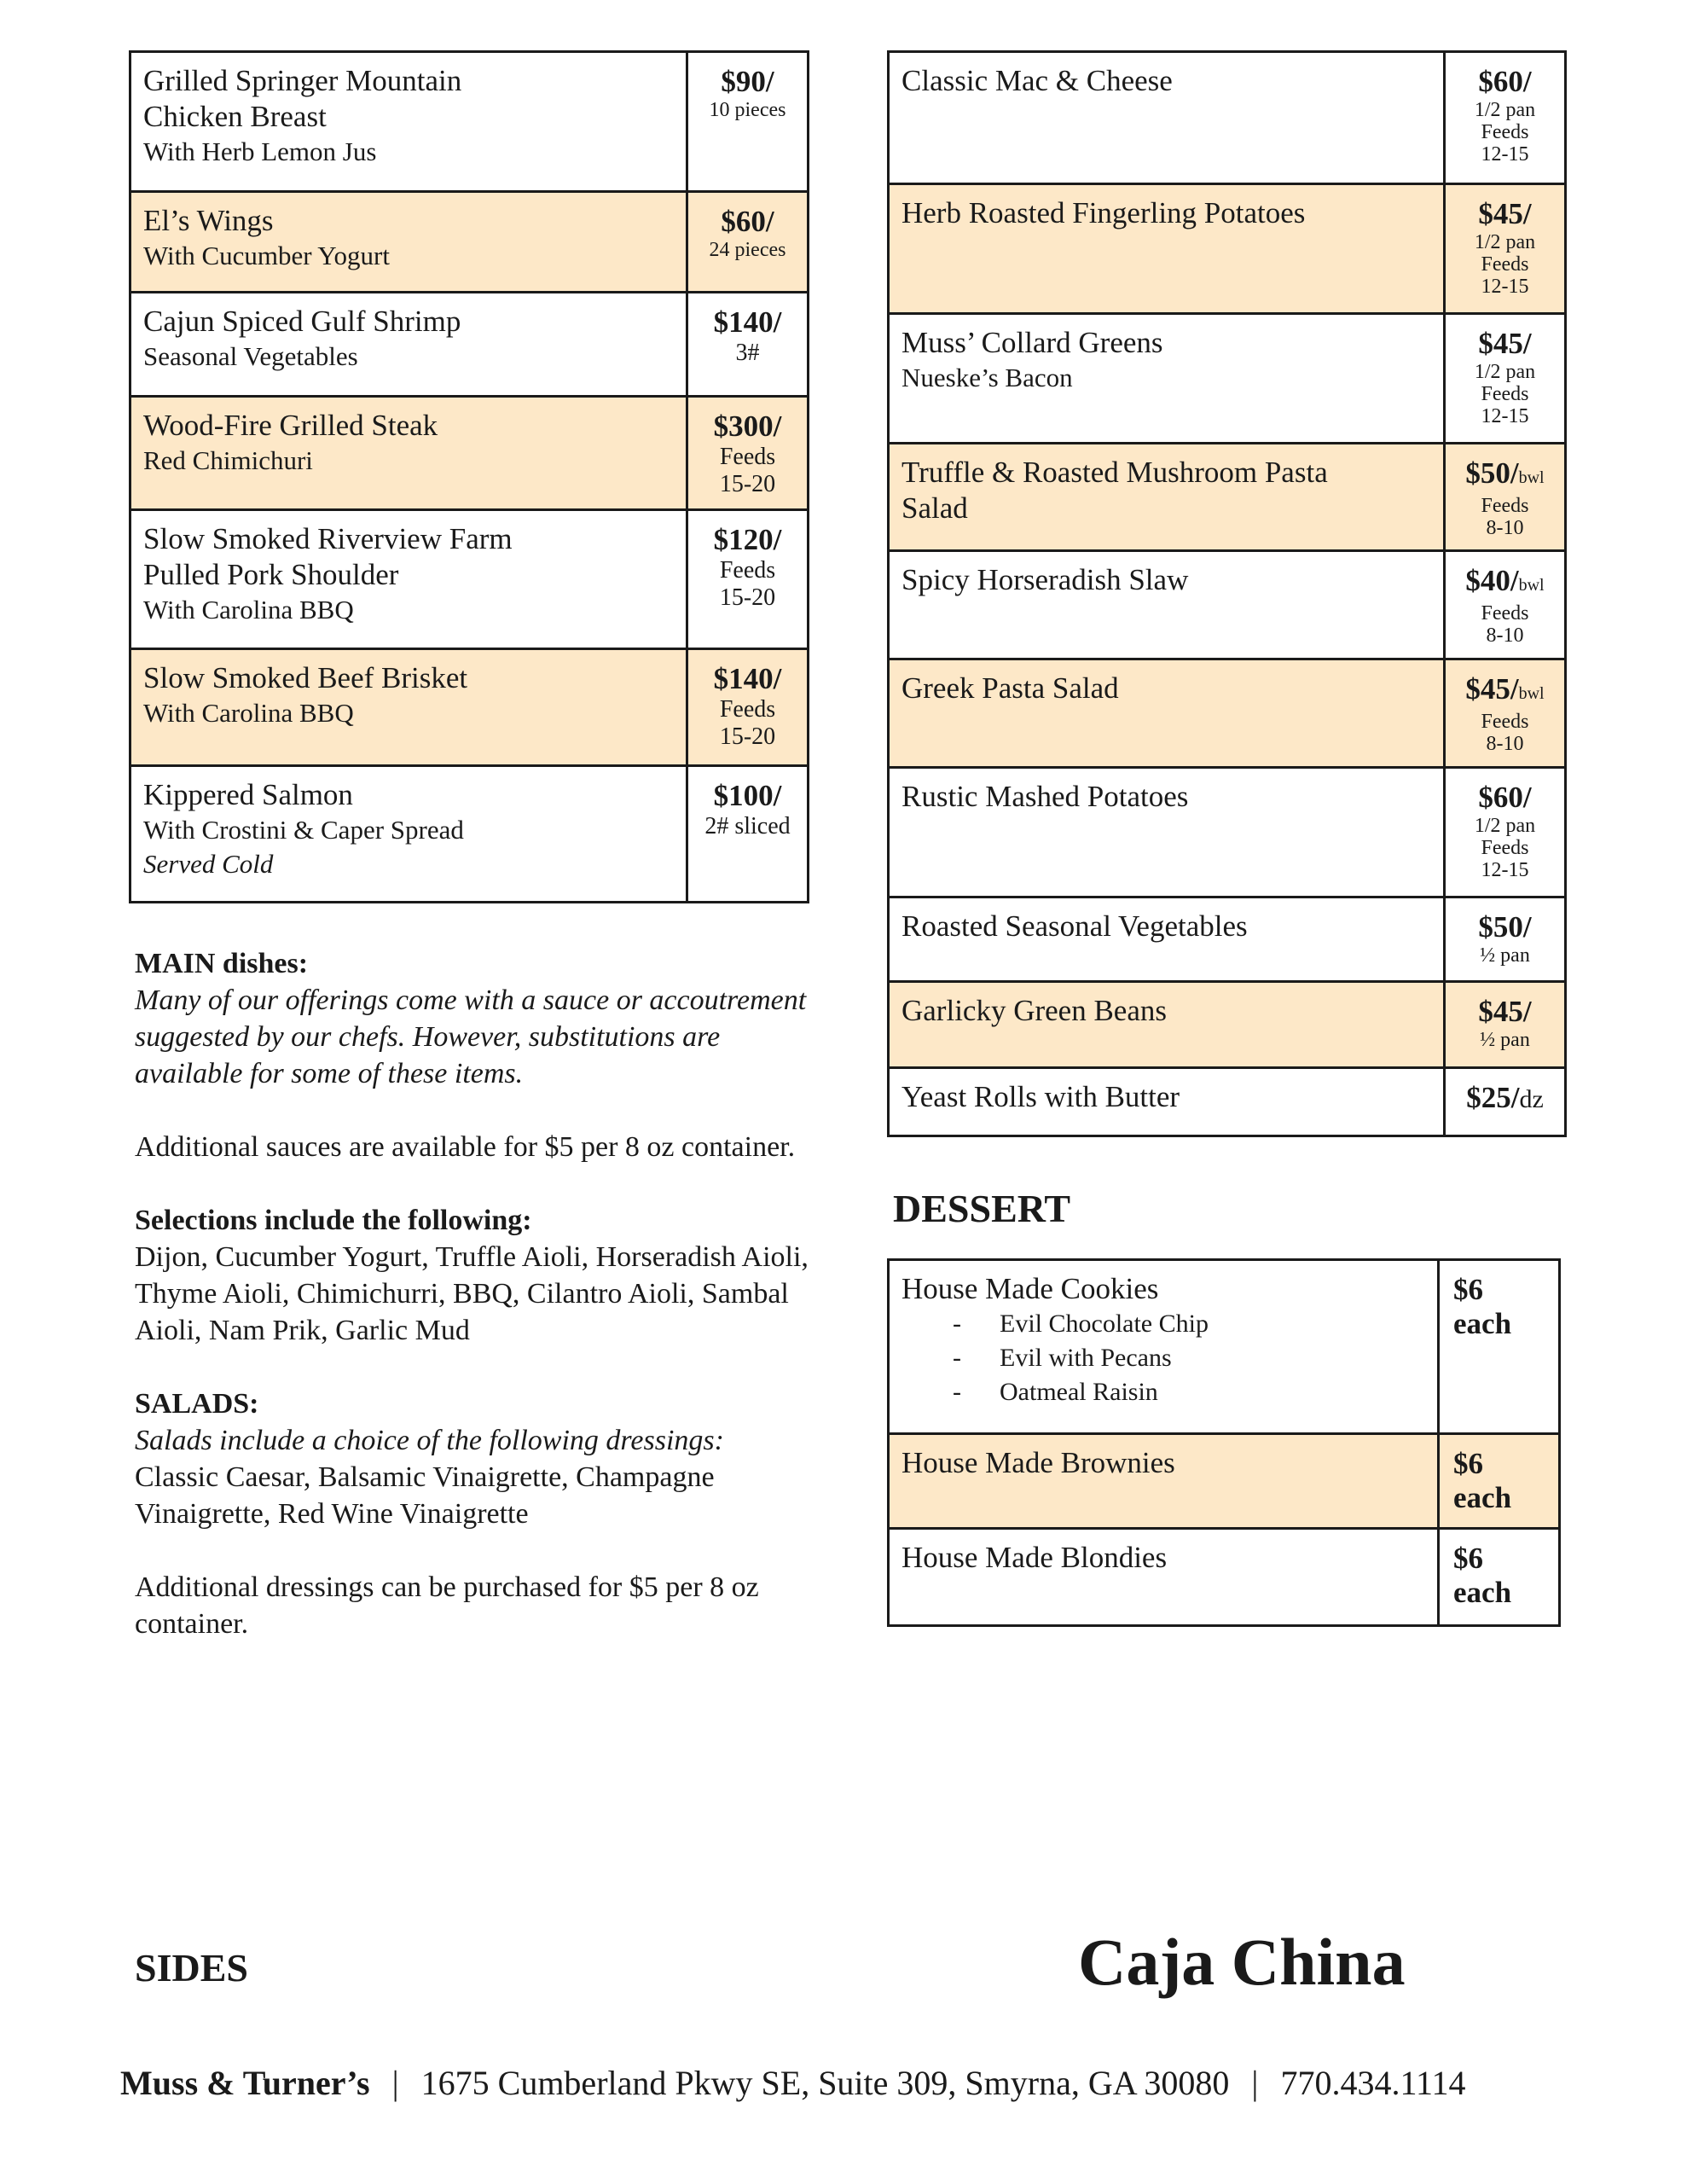 Image resolution: width=1687 pixels, height=2184 pixels. I want to click on main-dishes-title: MAIN dishes:, so click(222, 963).